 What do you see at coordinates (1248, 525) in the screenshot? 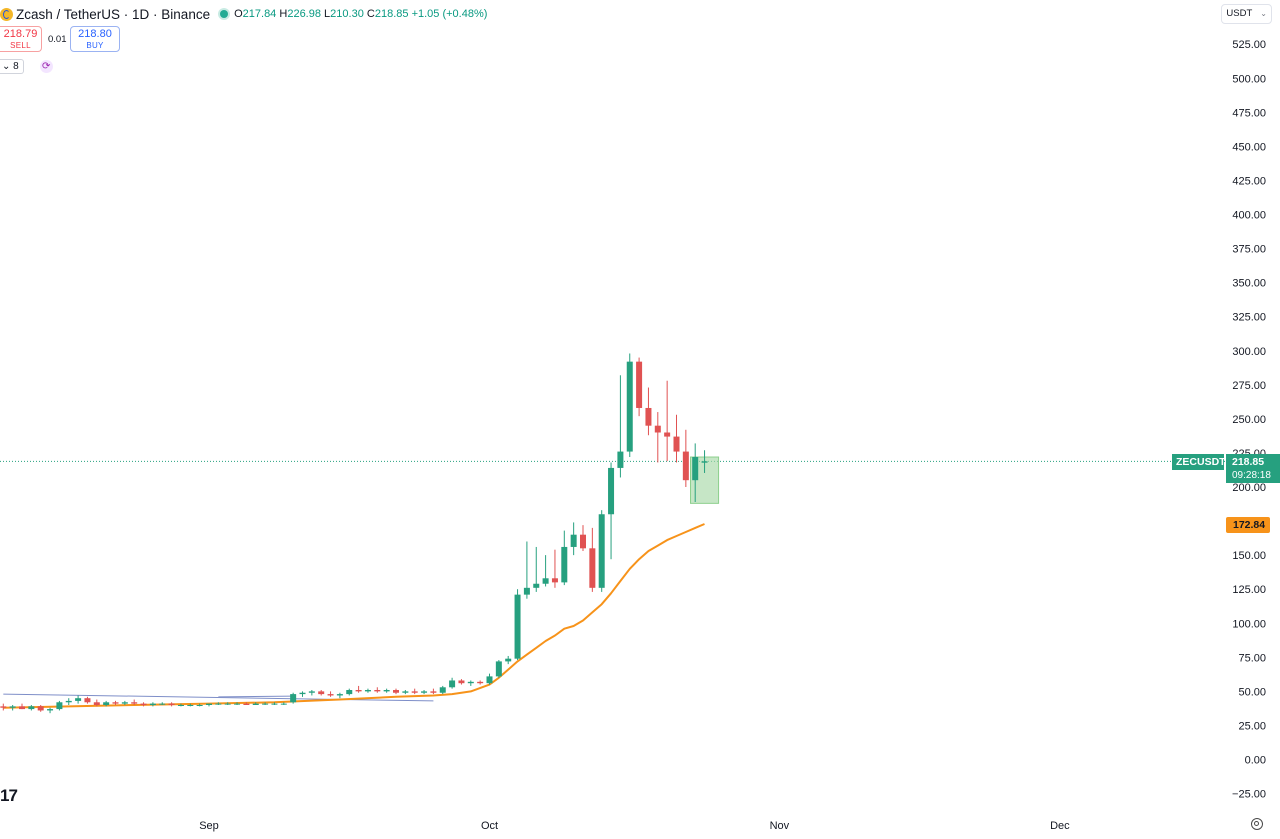
I see `ema-price-tag: 172.84` at bounding box center [1248, 525].